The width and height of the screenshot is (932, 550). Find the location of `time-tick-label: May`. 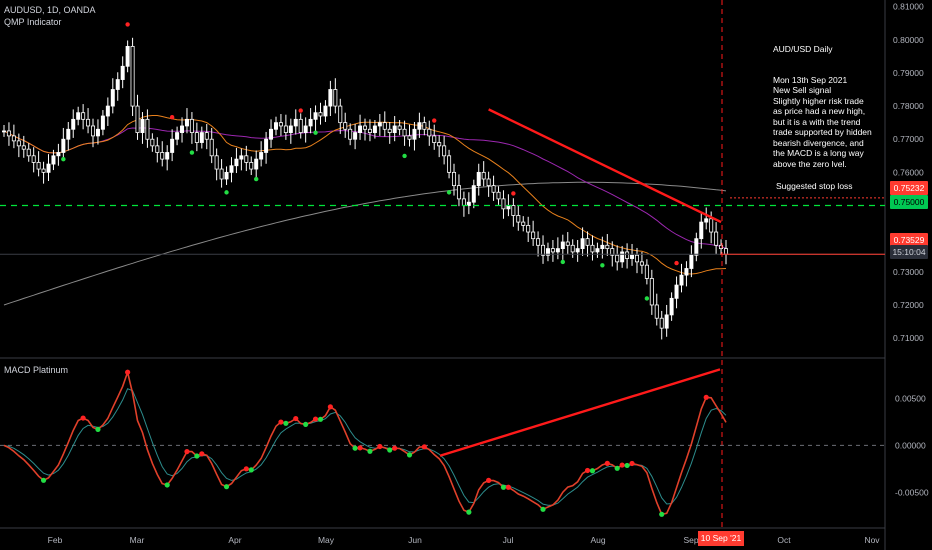

time-tick-label: May is located at coordinates (326, 540).